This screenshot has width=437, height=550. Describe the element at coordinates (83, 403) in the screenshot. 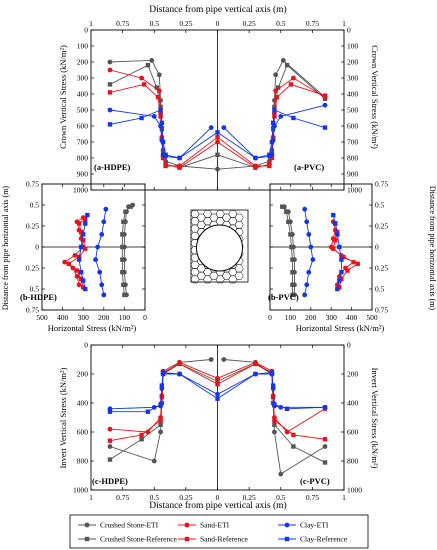

I see `invert-y-tick-label-left: 400` at that location.